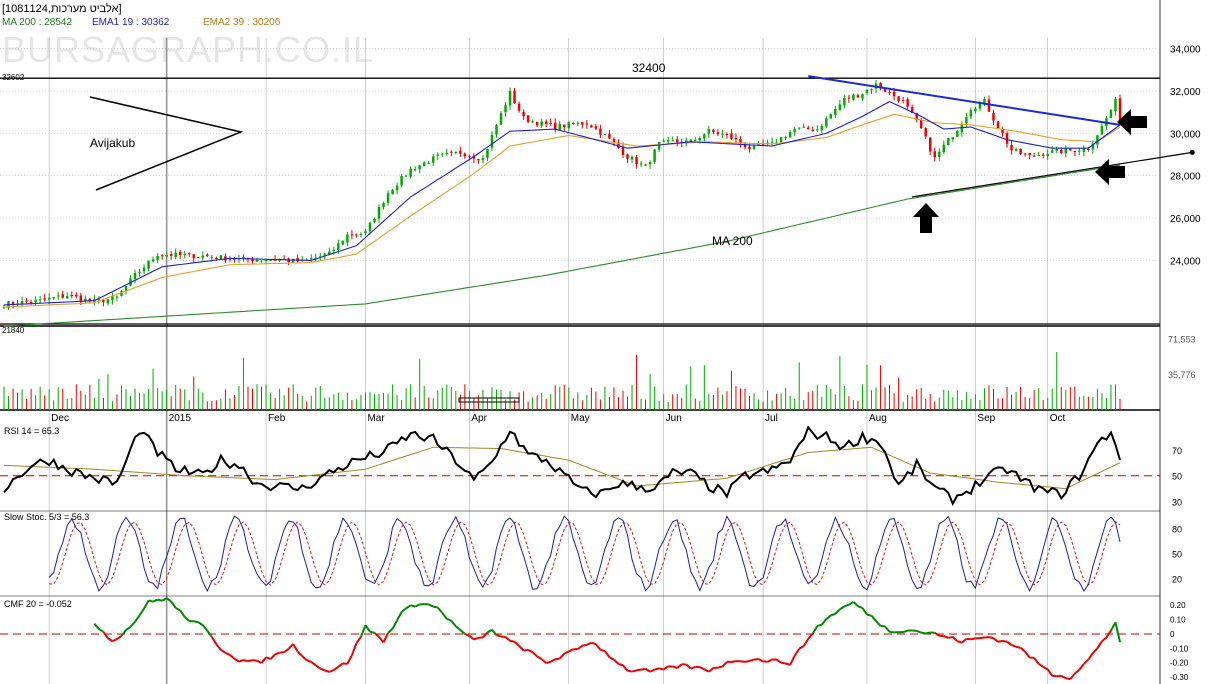 Image resolution: width=1208 pixels, height=684 pixels. What do you see at coordinates (986, 418) in the screenshot?
I see `month-label: Sep` at bounding box center [986, 418].